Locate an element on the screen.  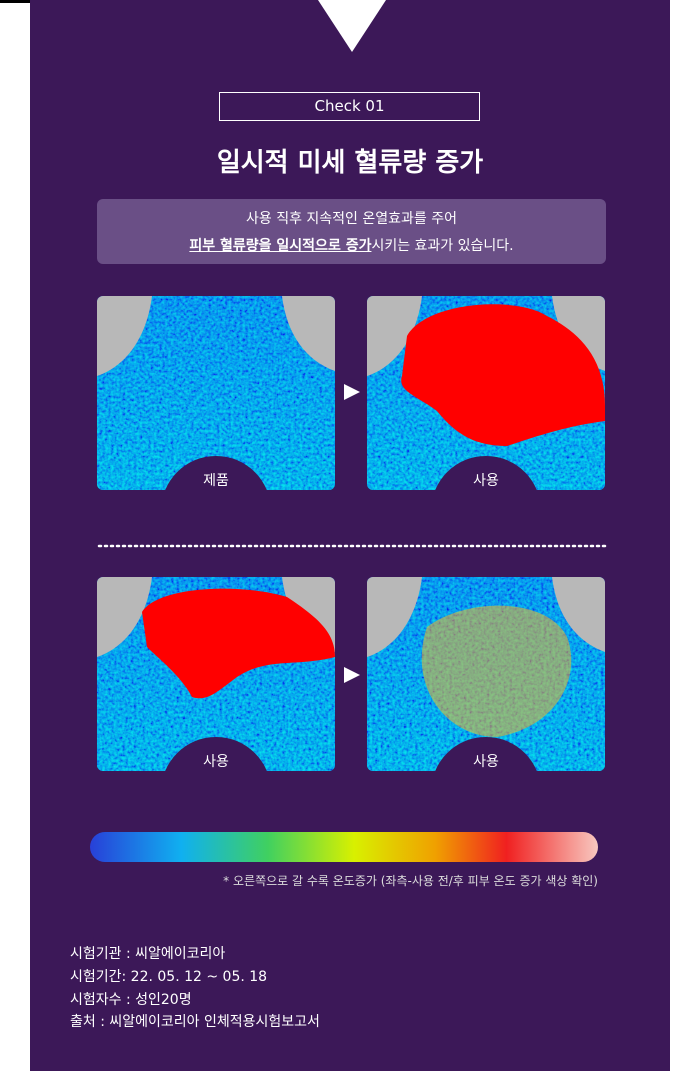
intro-line: 피부 혈류량을 일시적으로 증가시키는 효과가 있습니다. is located at coordinates (351, 245).